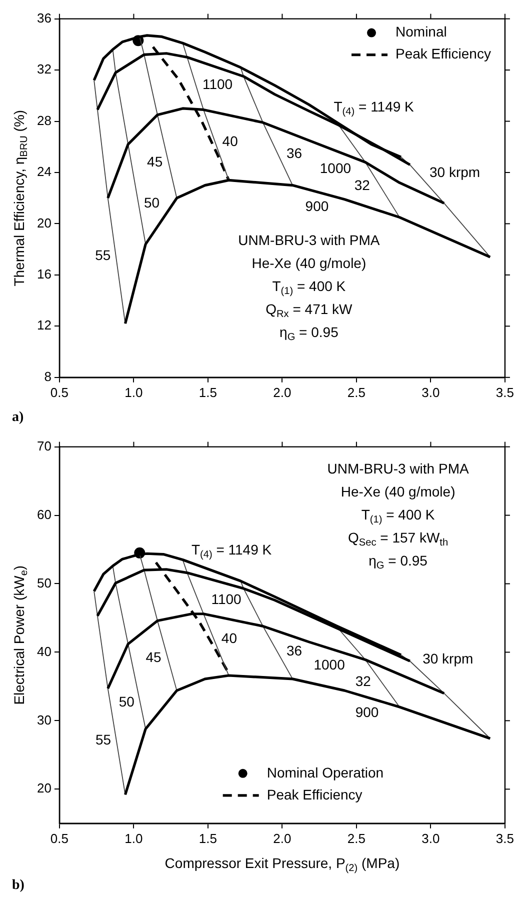 The width and height of the screenshot is (525, 903). What do you see at coordinates (44, 582) in the screenshot?
I see `y-tick-label: 50` at bounding box center [44, 582].